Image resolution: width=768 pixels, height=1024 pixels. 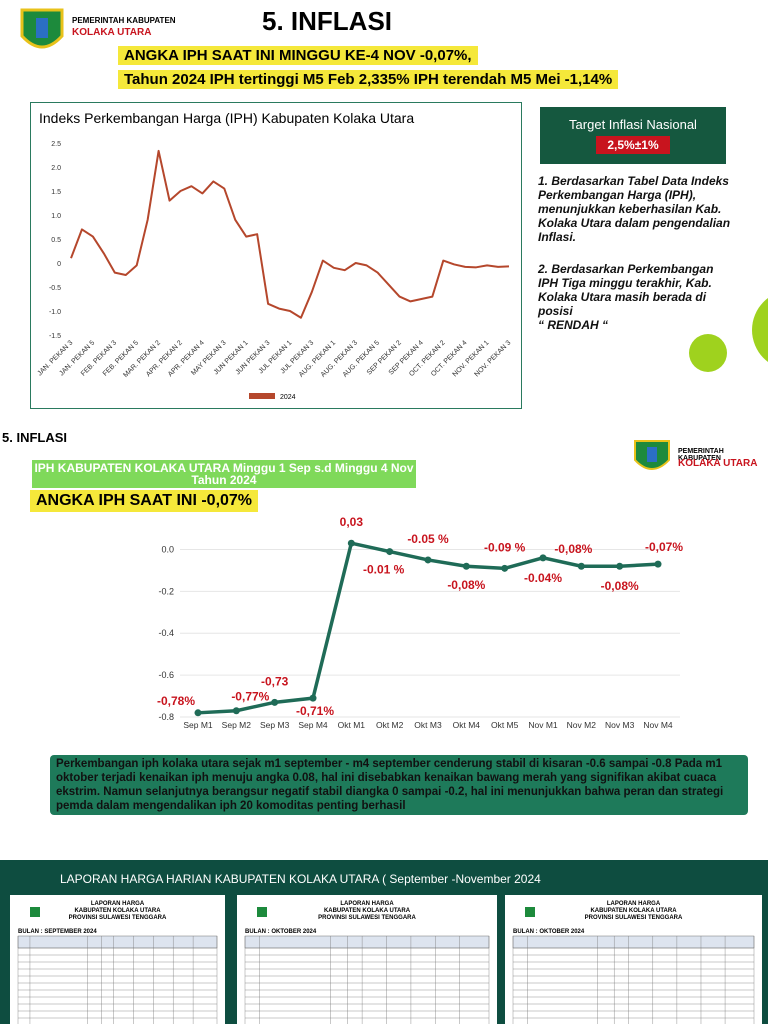 I want to click on y-tick-label: 2.0, so click(x=56, y=168).